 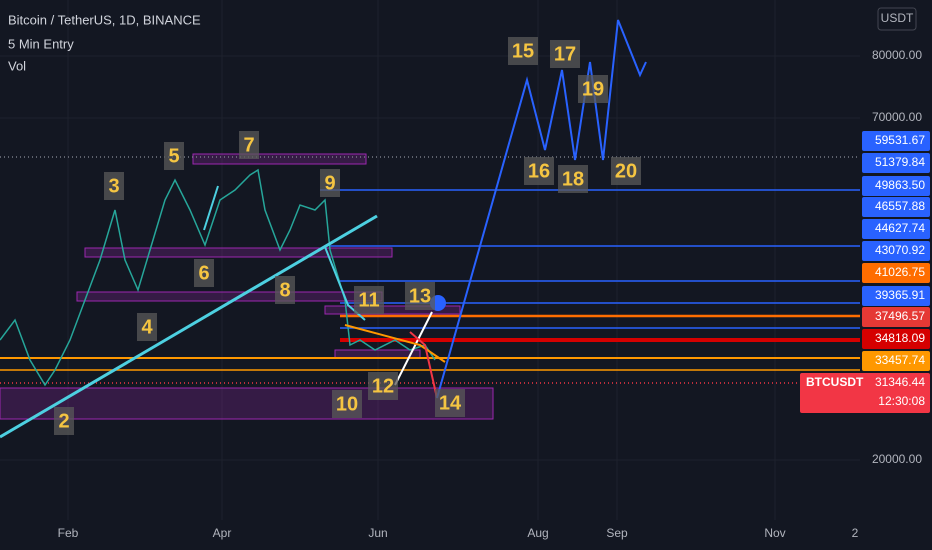 I want to click on y-tick-label: 80000.00, so click(x=897, y=55).